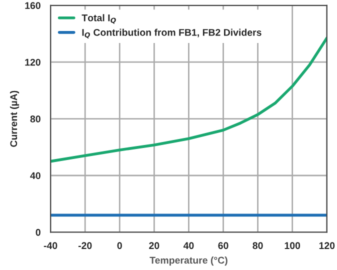 The width and height of the screenshot is (337, 270). I want to click on x-tick-label: 40, so click(188, 246).